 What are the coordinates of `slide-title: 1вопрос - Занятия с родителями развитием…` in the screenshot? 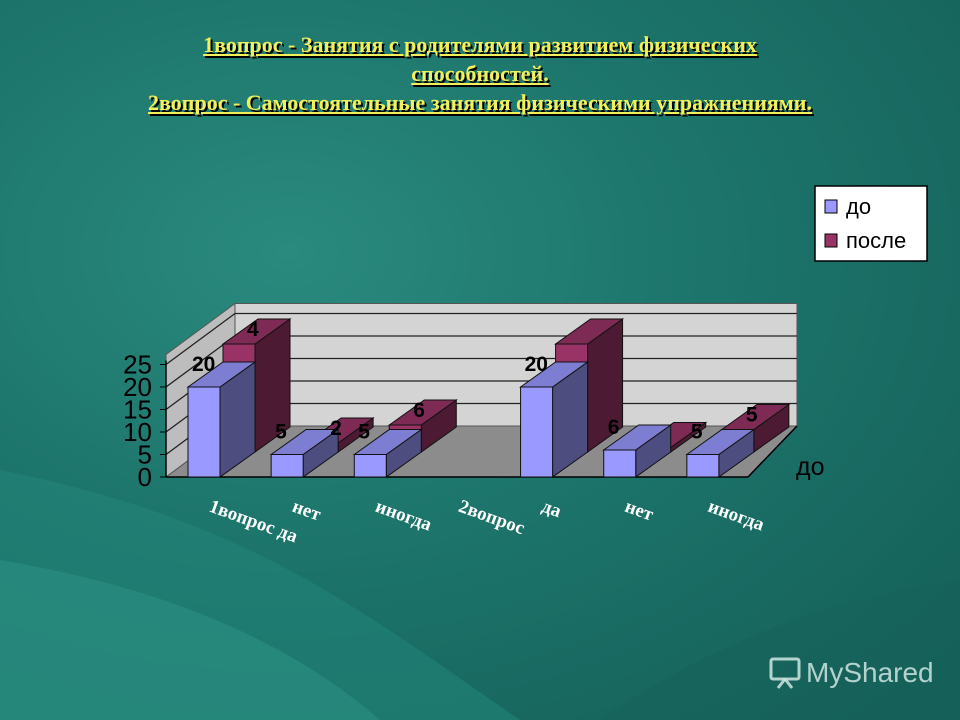 It's located at (480, 73).